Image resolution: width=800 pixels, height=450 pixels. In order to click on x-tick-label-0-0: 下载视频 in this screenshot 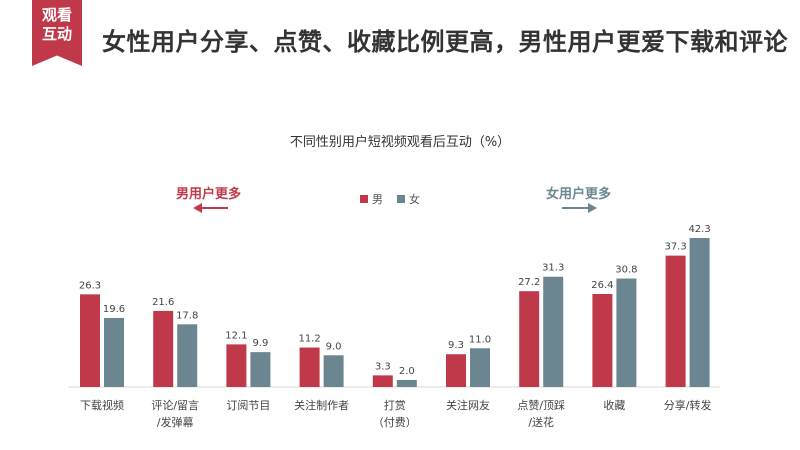, I will do `click(102, 405)`.